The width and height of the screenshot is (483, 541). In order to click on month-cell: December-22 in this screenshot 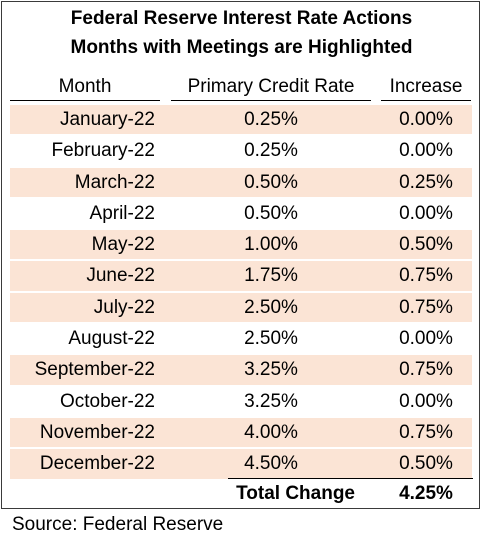, I will do `click(97, 464)`.